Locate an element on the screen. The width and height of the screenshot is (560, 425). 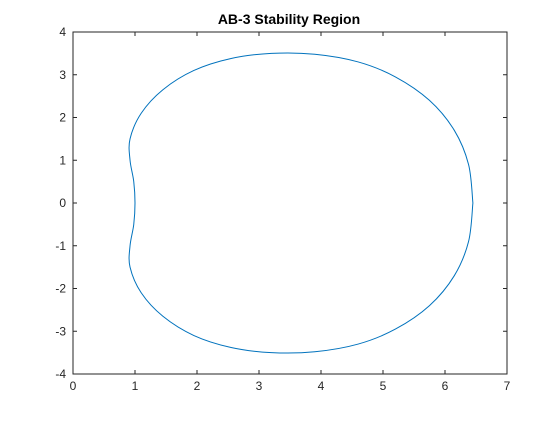
y-tick-label: 1 is located at coordinates (62, 160).